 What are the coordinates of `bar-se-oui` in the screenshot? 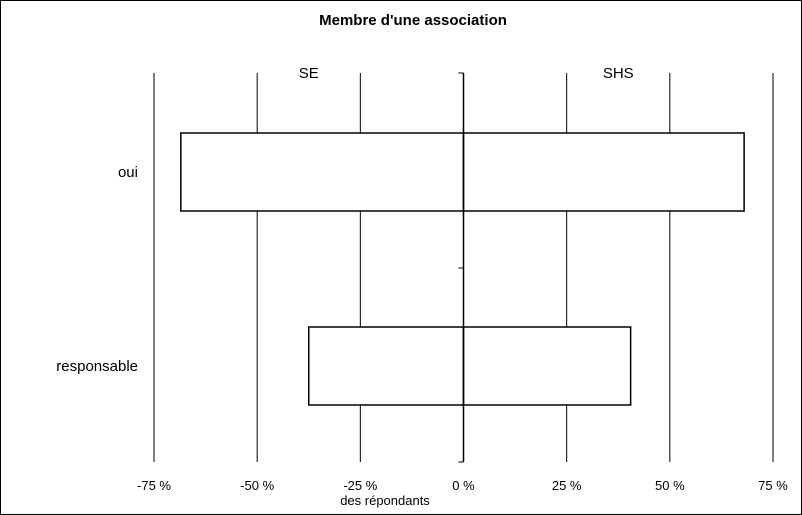 It's located at (322, 172).